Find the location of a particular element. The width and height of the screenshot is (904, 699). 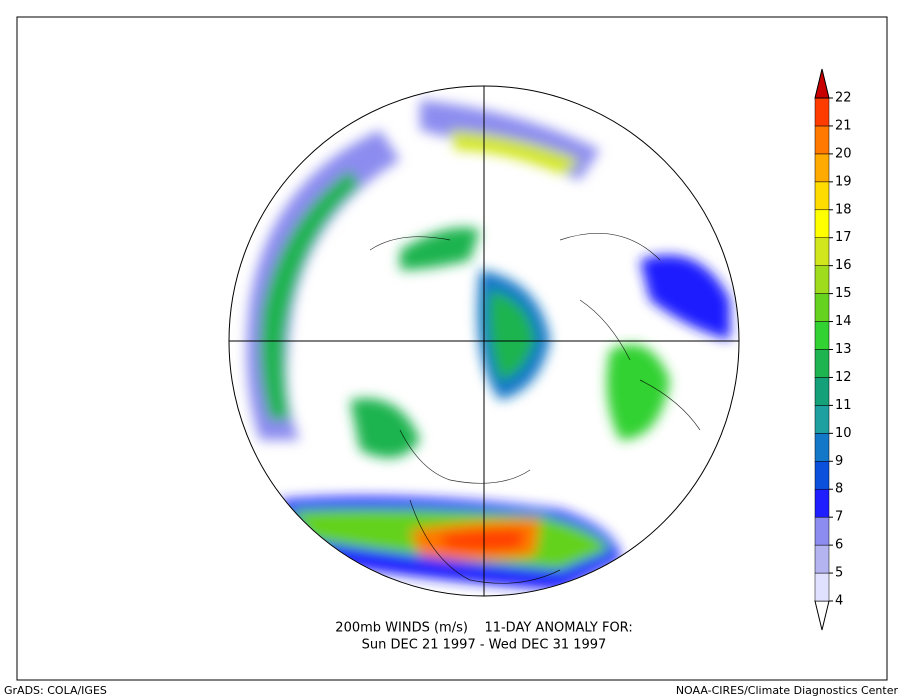

colorbar-label: 18 is located at coordinates (843, 209).